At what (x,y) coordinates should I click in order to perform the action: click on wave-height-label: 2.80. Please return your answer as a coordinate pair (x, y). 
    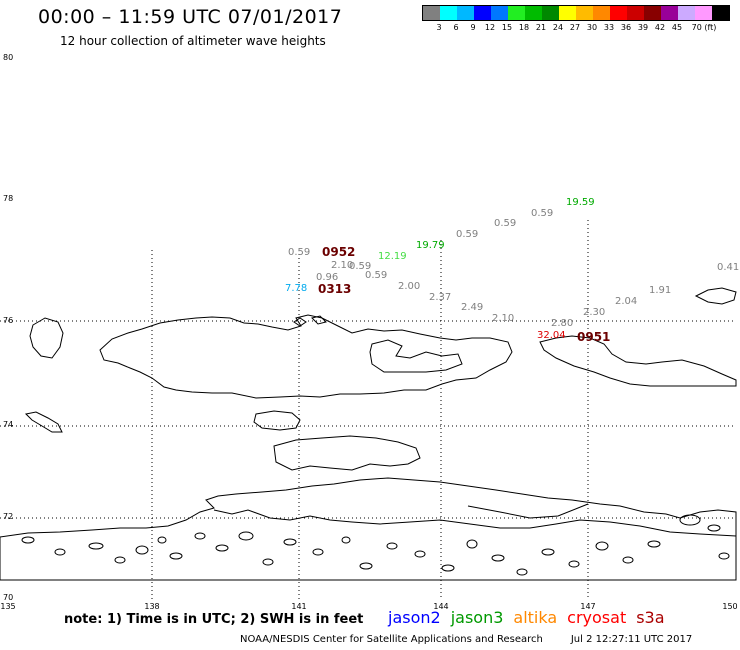
    Looking at the image, I should click on (562, 323).